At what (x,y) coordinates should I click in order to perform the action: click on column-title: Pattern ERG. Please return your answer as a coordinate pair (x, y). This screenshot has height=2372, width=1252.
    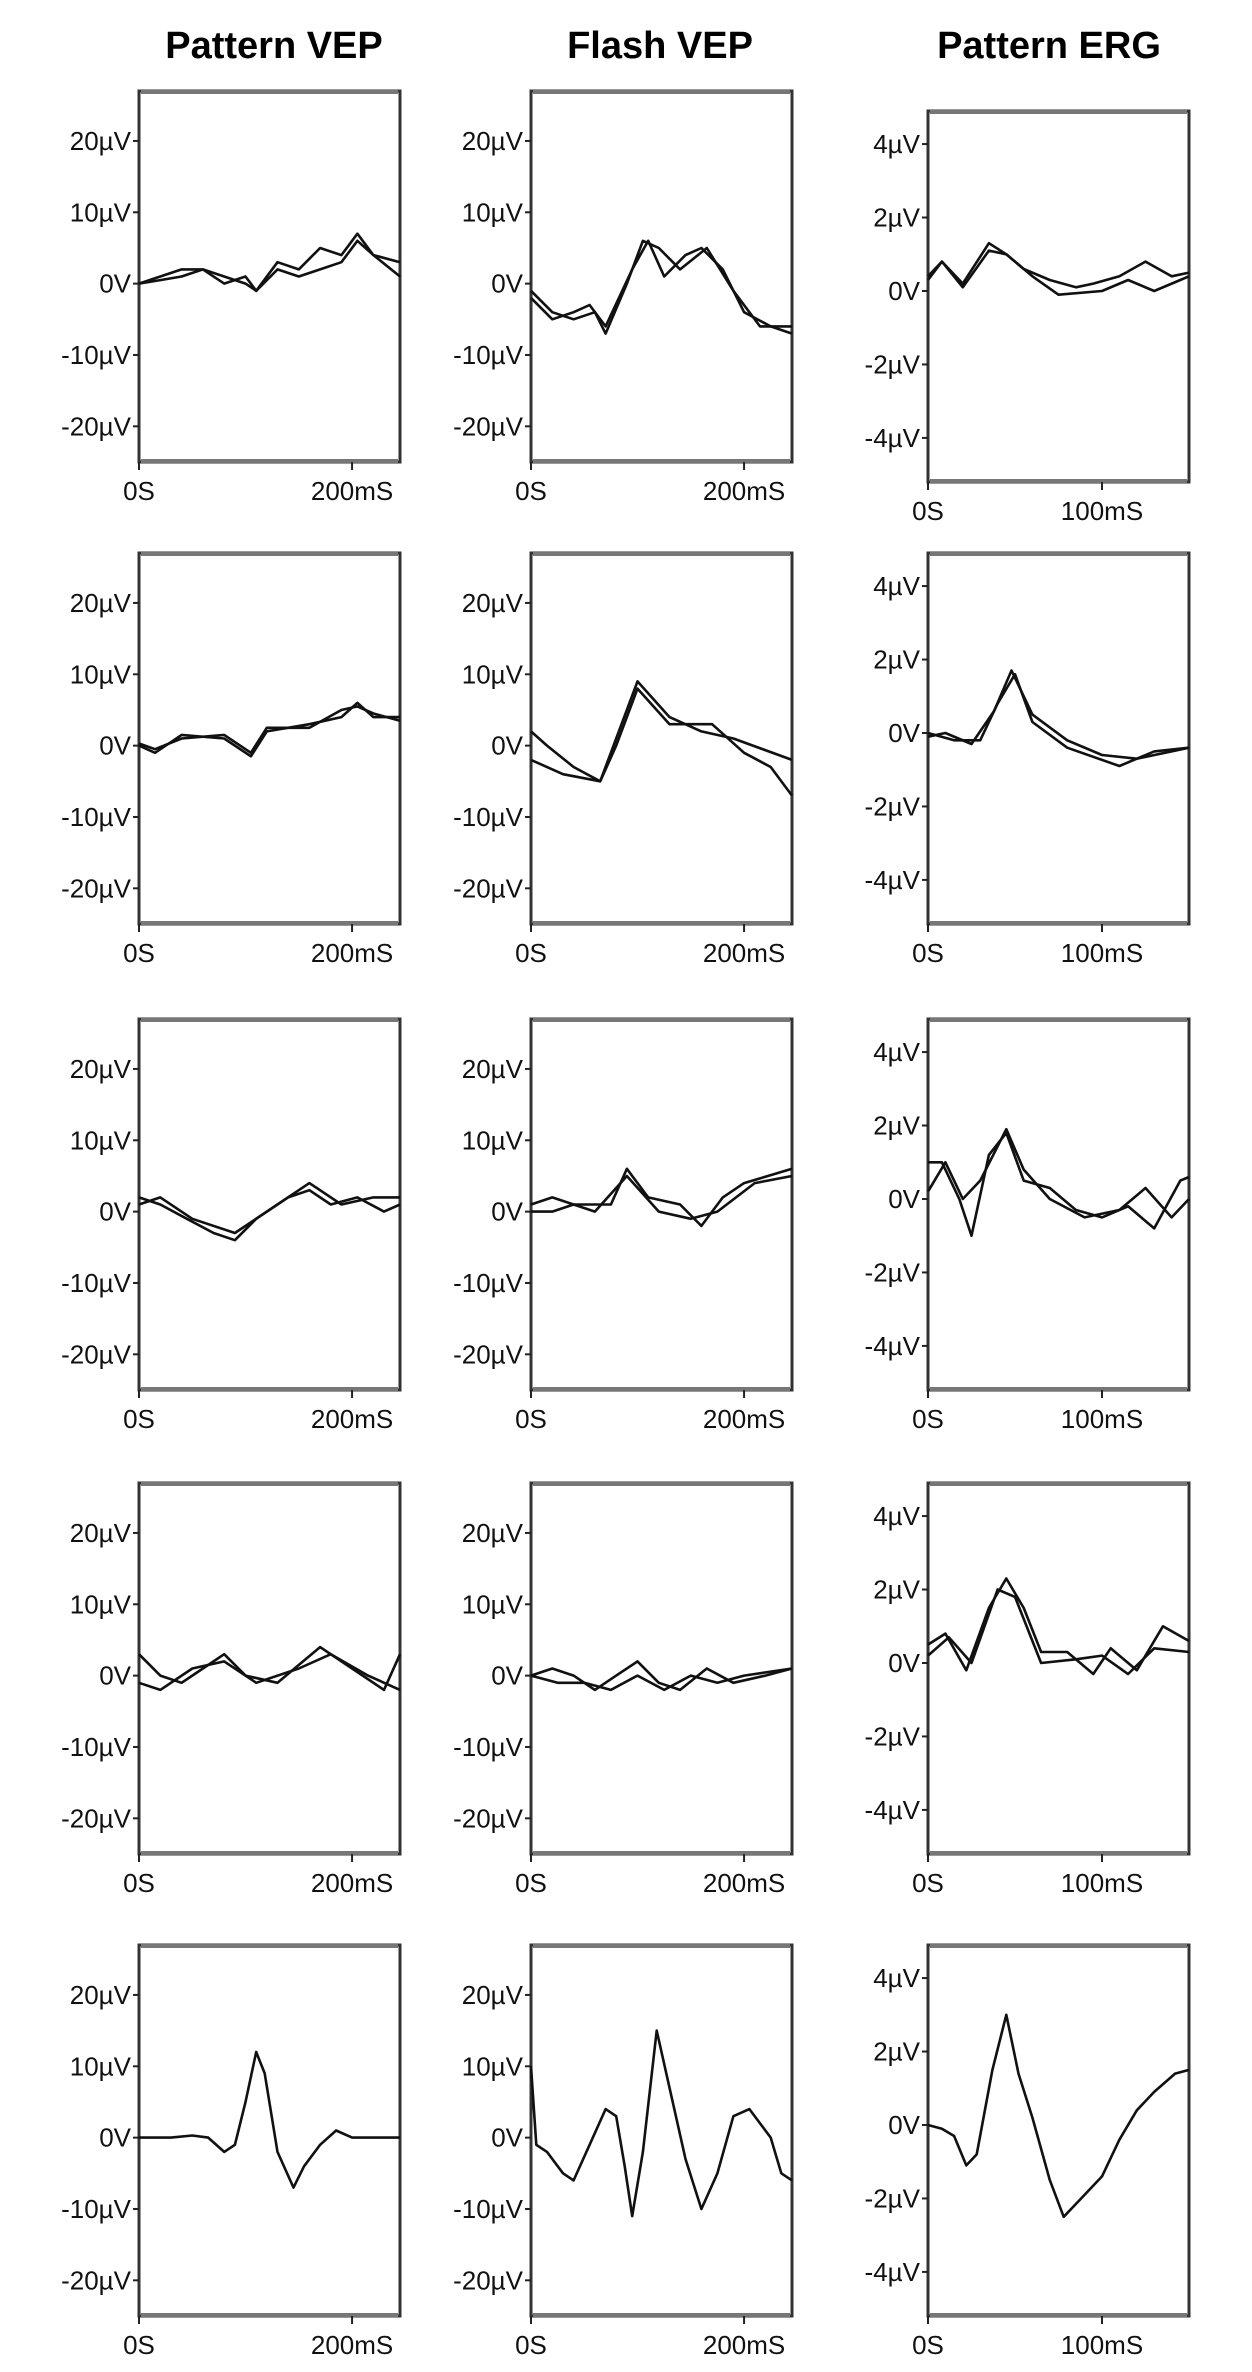
    Looking at the image, I should click on (1049, 46).